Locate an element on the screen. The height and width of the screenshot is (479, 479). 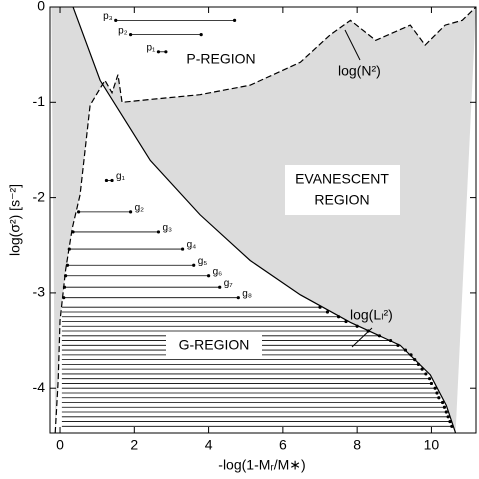
mode-label: g₈ is located at coordinates (247, 293).